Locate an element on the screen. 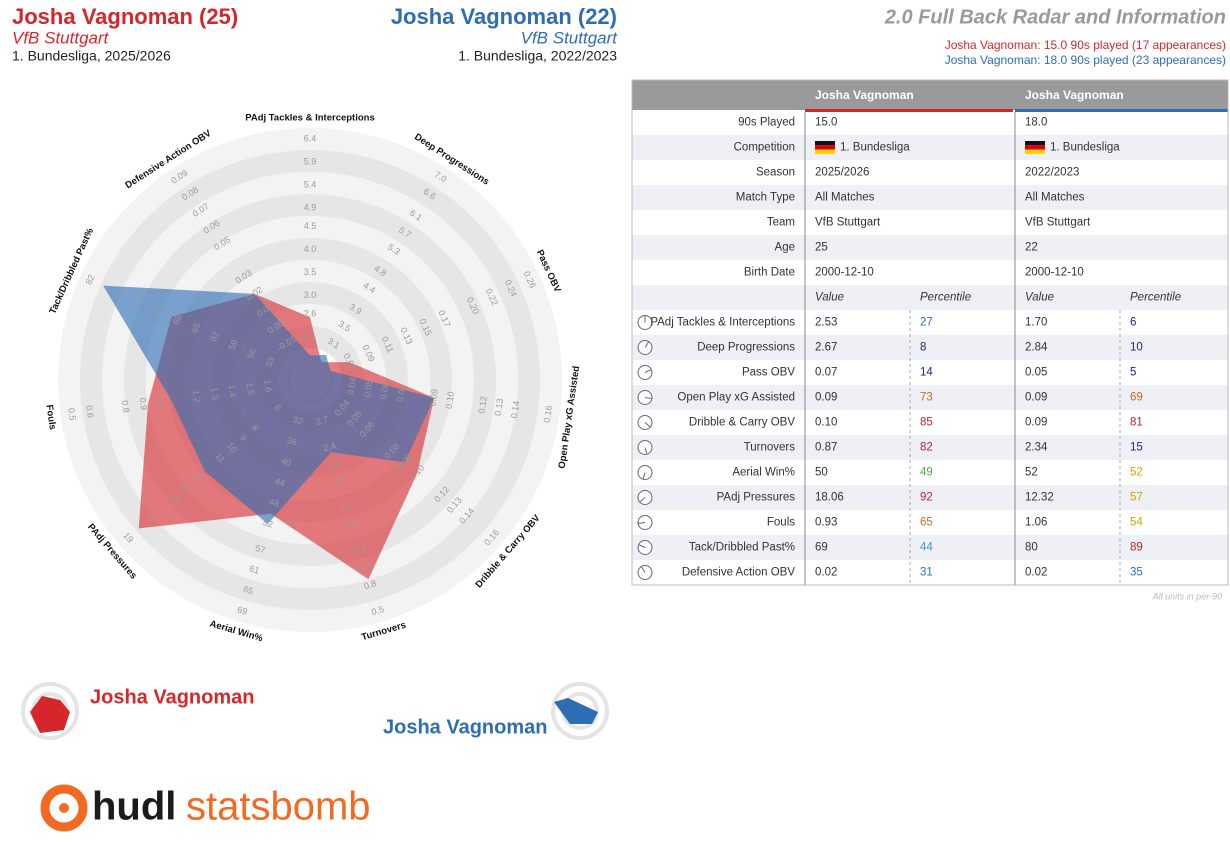 Image resolution: width=1230 pixels, height=860 pixels. tick-label: 2.2 is located at coordinates (334, 463).